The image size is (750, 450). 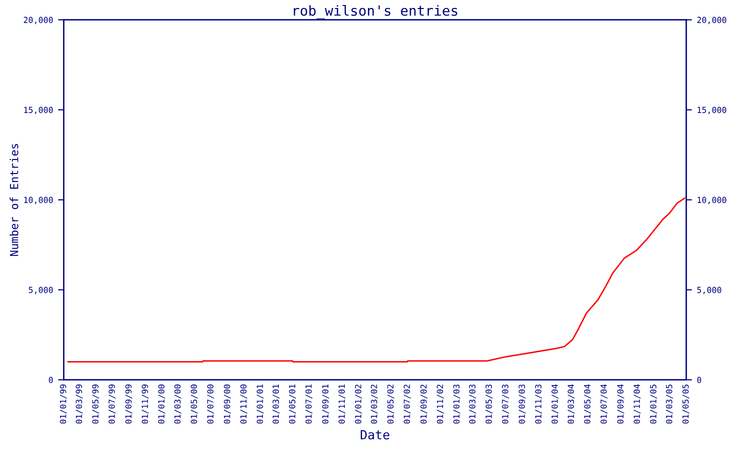 What do you see at coordinates (194, 404) in the screenshot?
I see `x-tick-label: 01/05/00` at bounding box center [194, 404].